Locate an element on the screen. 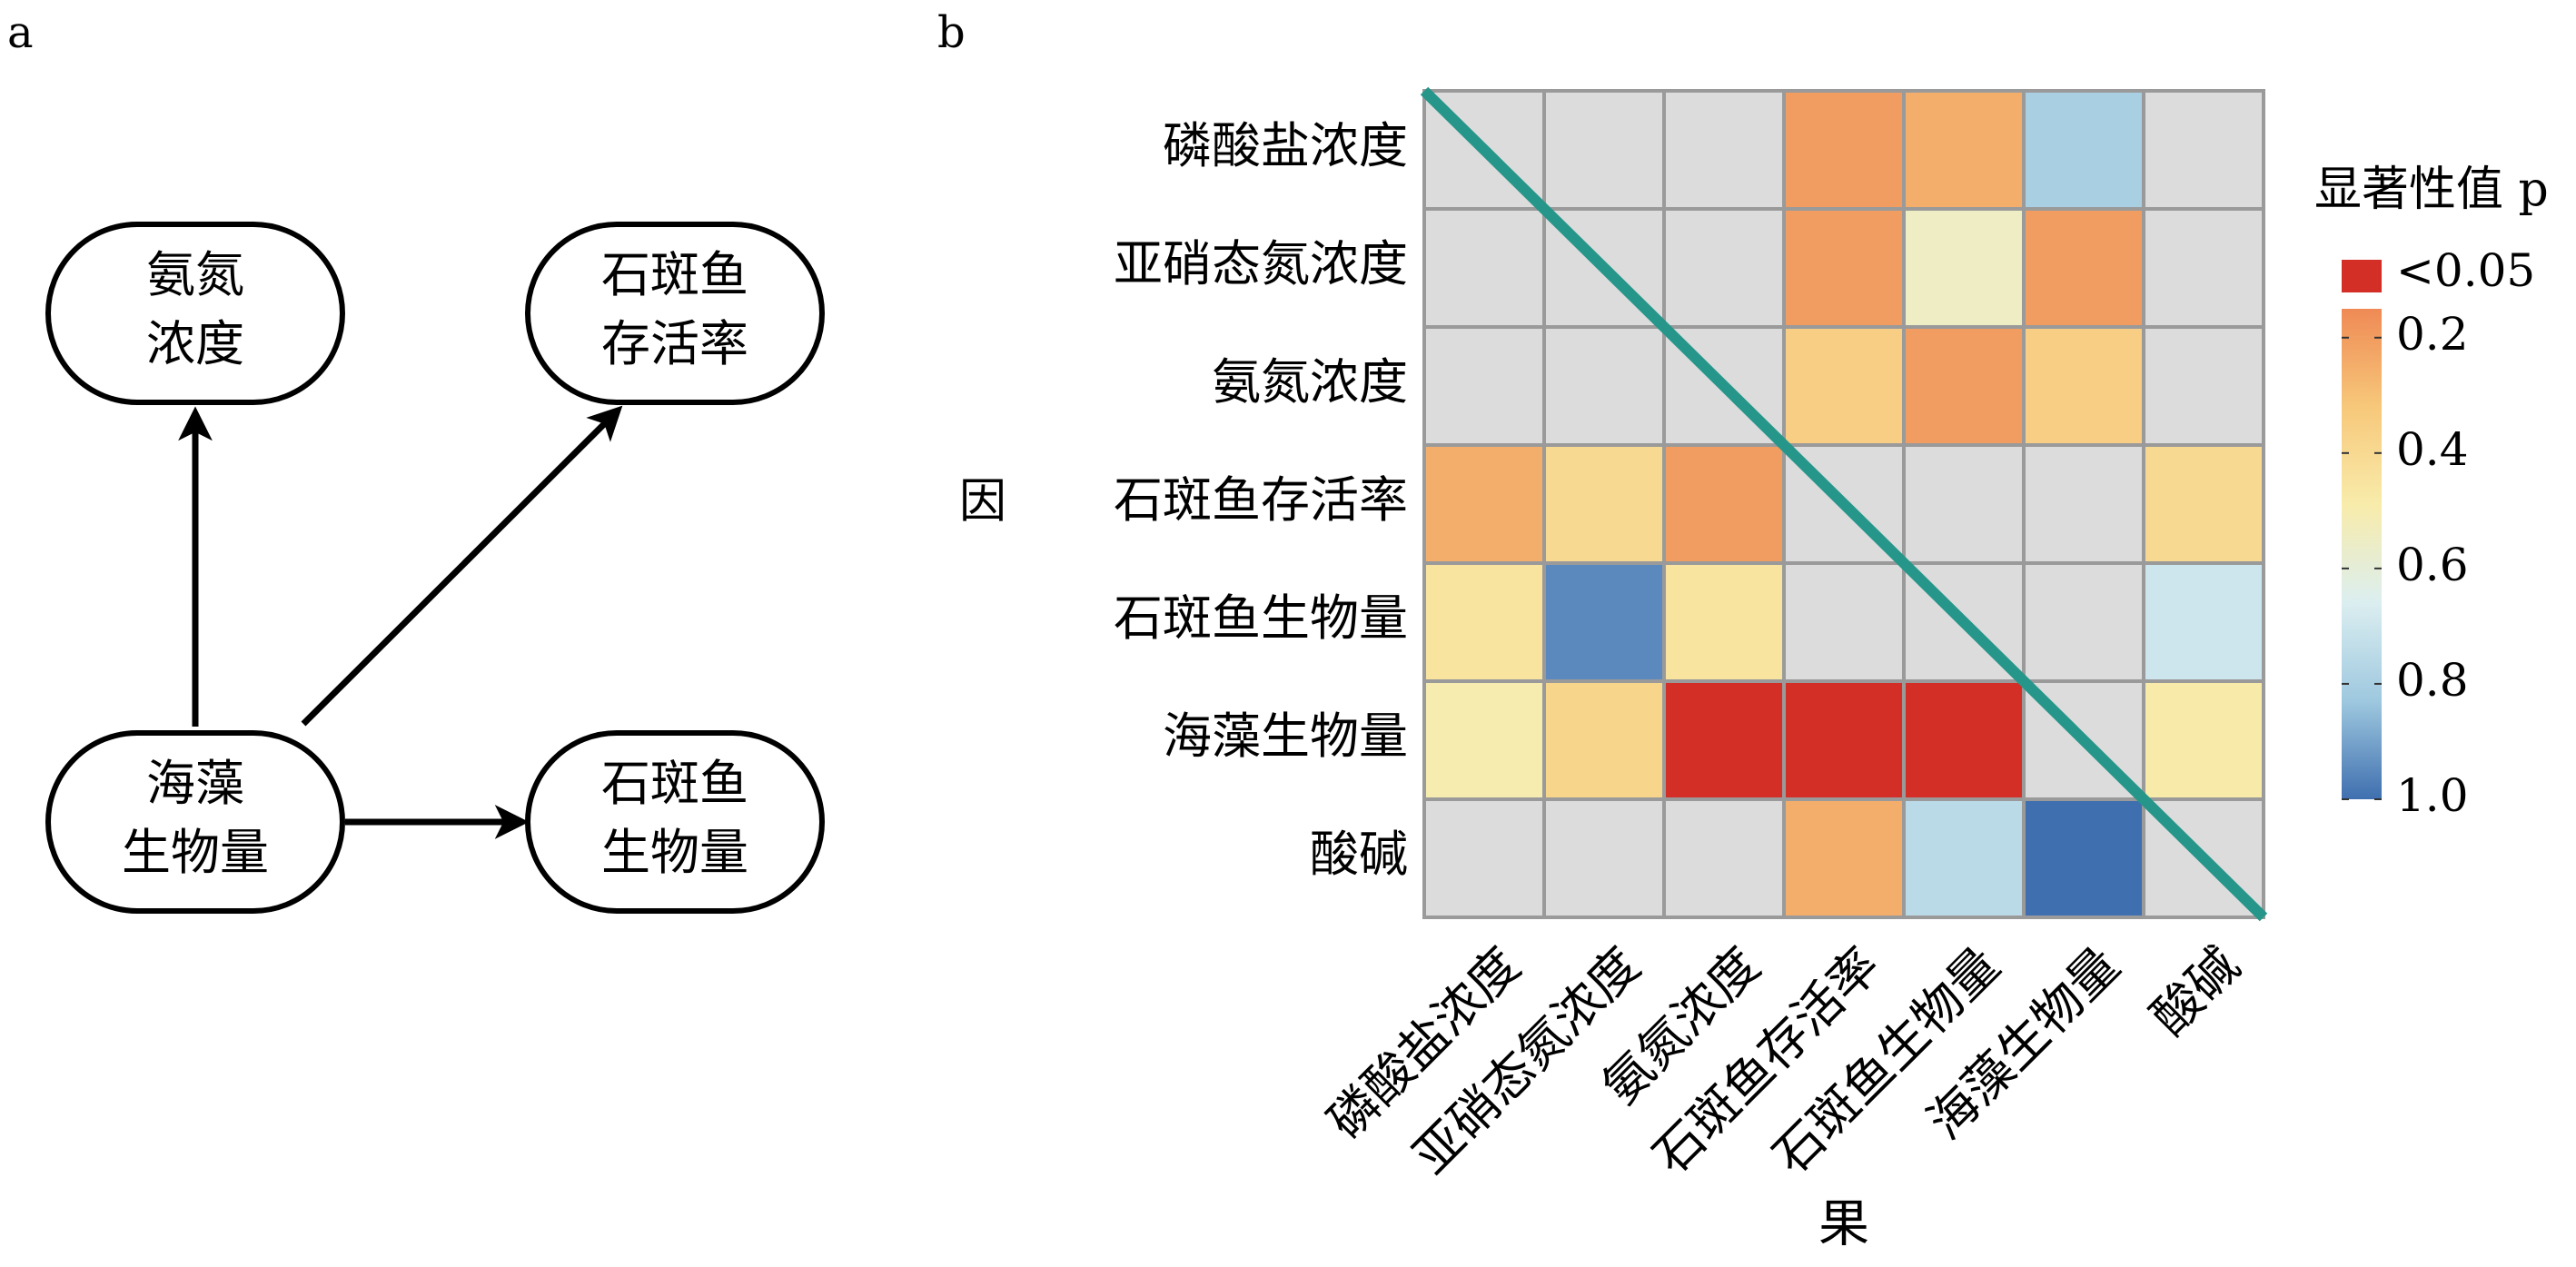 This screenshot has width=2576, height=1267. row-label: 酸碱 is located at coordinates (1359, 854).